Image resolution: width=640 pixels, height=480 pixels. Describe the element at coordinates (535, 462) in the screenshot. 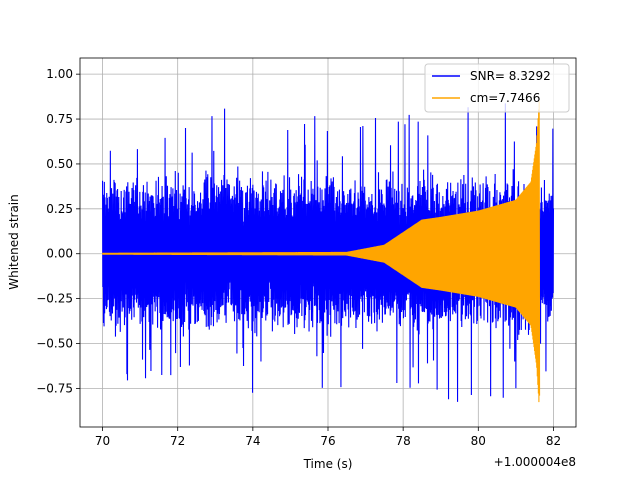

I see `x-offset-label: +1.000004e8` at that location.